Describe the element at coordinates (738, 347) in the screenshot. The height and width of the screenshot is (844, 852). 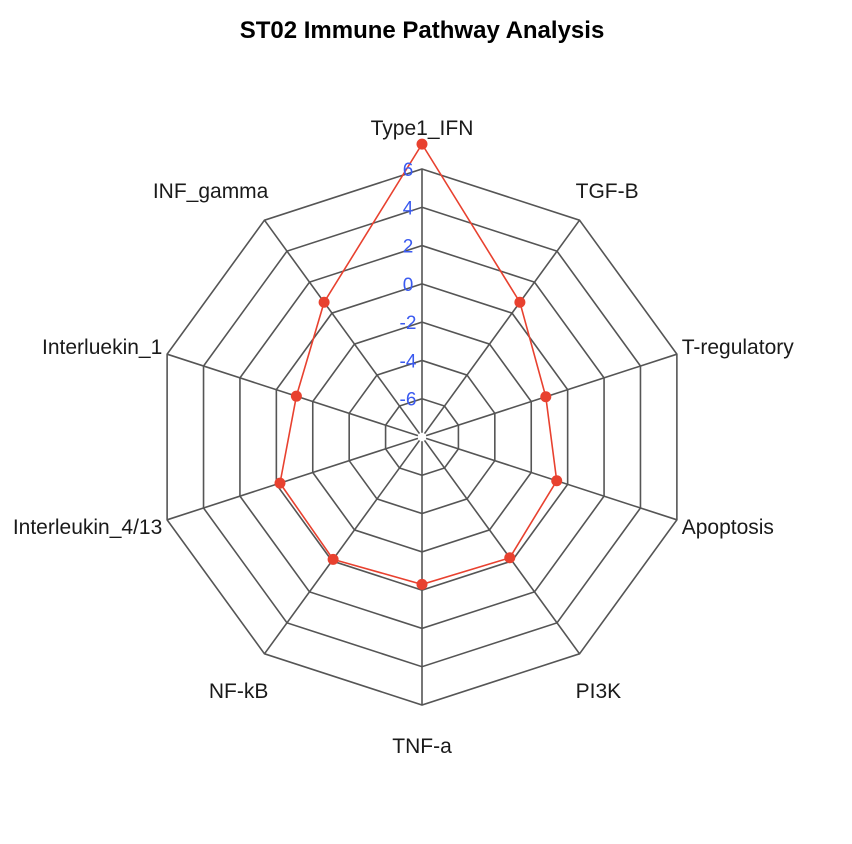
I see `axis-label: T-regulatory` at that location.